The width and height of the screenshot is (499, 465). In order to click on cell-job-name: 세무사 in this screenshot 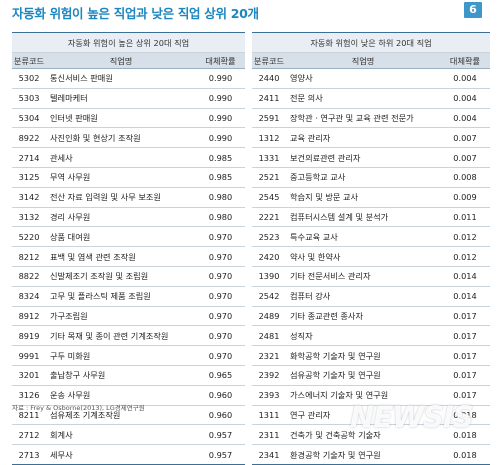, I will do `click(121, 454)`.